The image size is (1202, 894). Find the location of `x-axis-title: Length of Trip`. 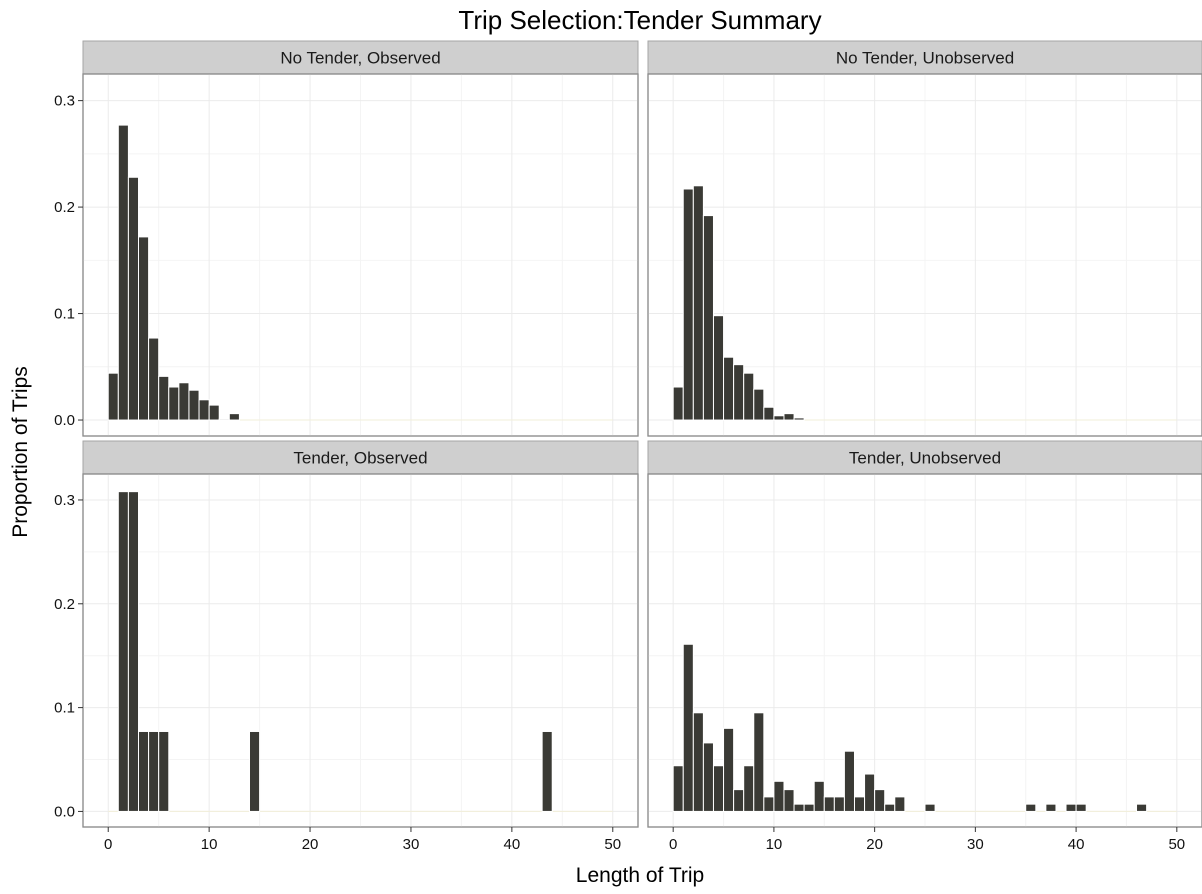

x-axis-title: Length of Trip is located at coordinates (640, 875).